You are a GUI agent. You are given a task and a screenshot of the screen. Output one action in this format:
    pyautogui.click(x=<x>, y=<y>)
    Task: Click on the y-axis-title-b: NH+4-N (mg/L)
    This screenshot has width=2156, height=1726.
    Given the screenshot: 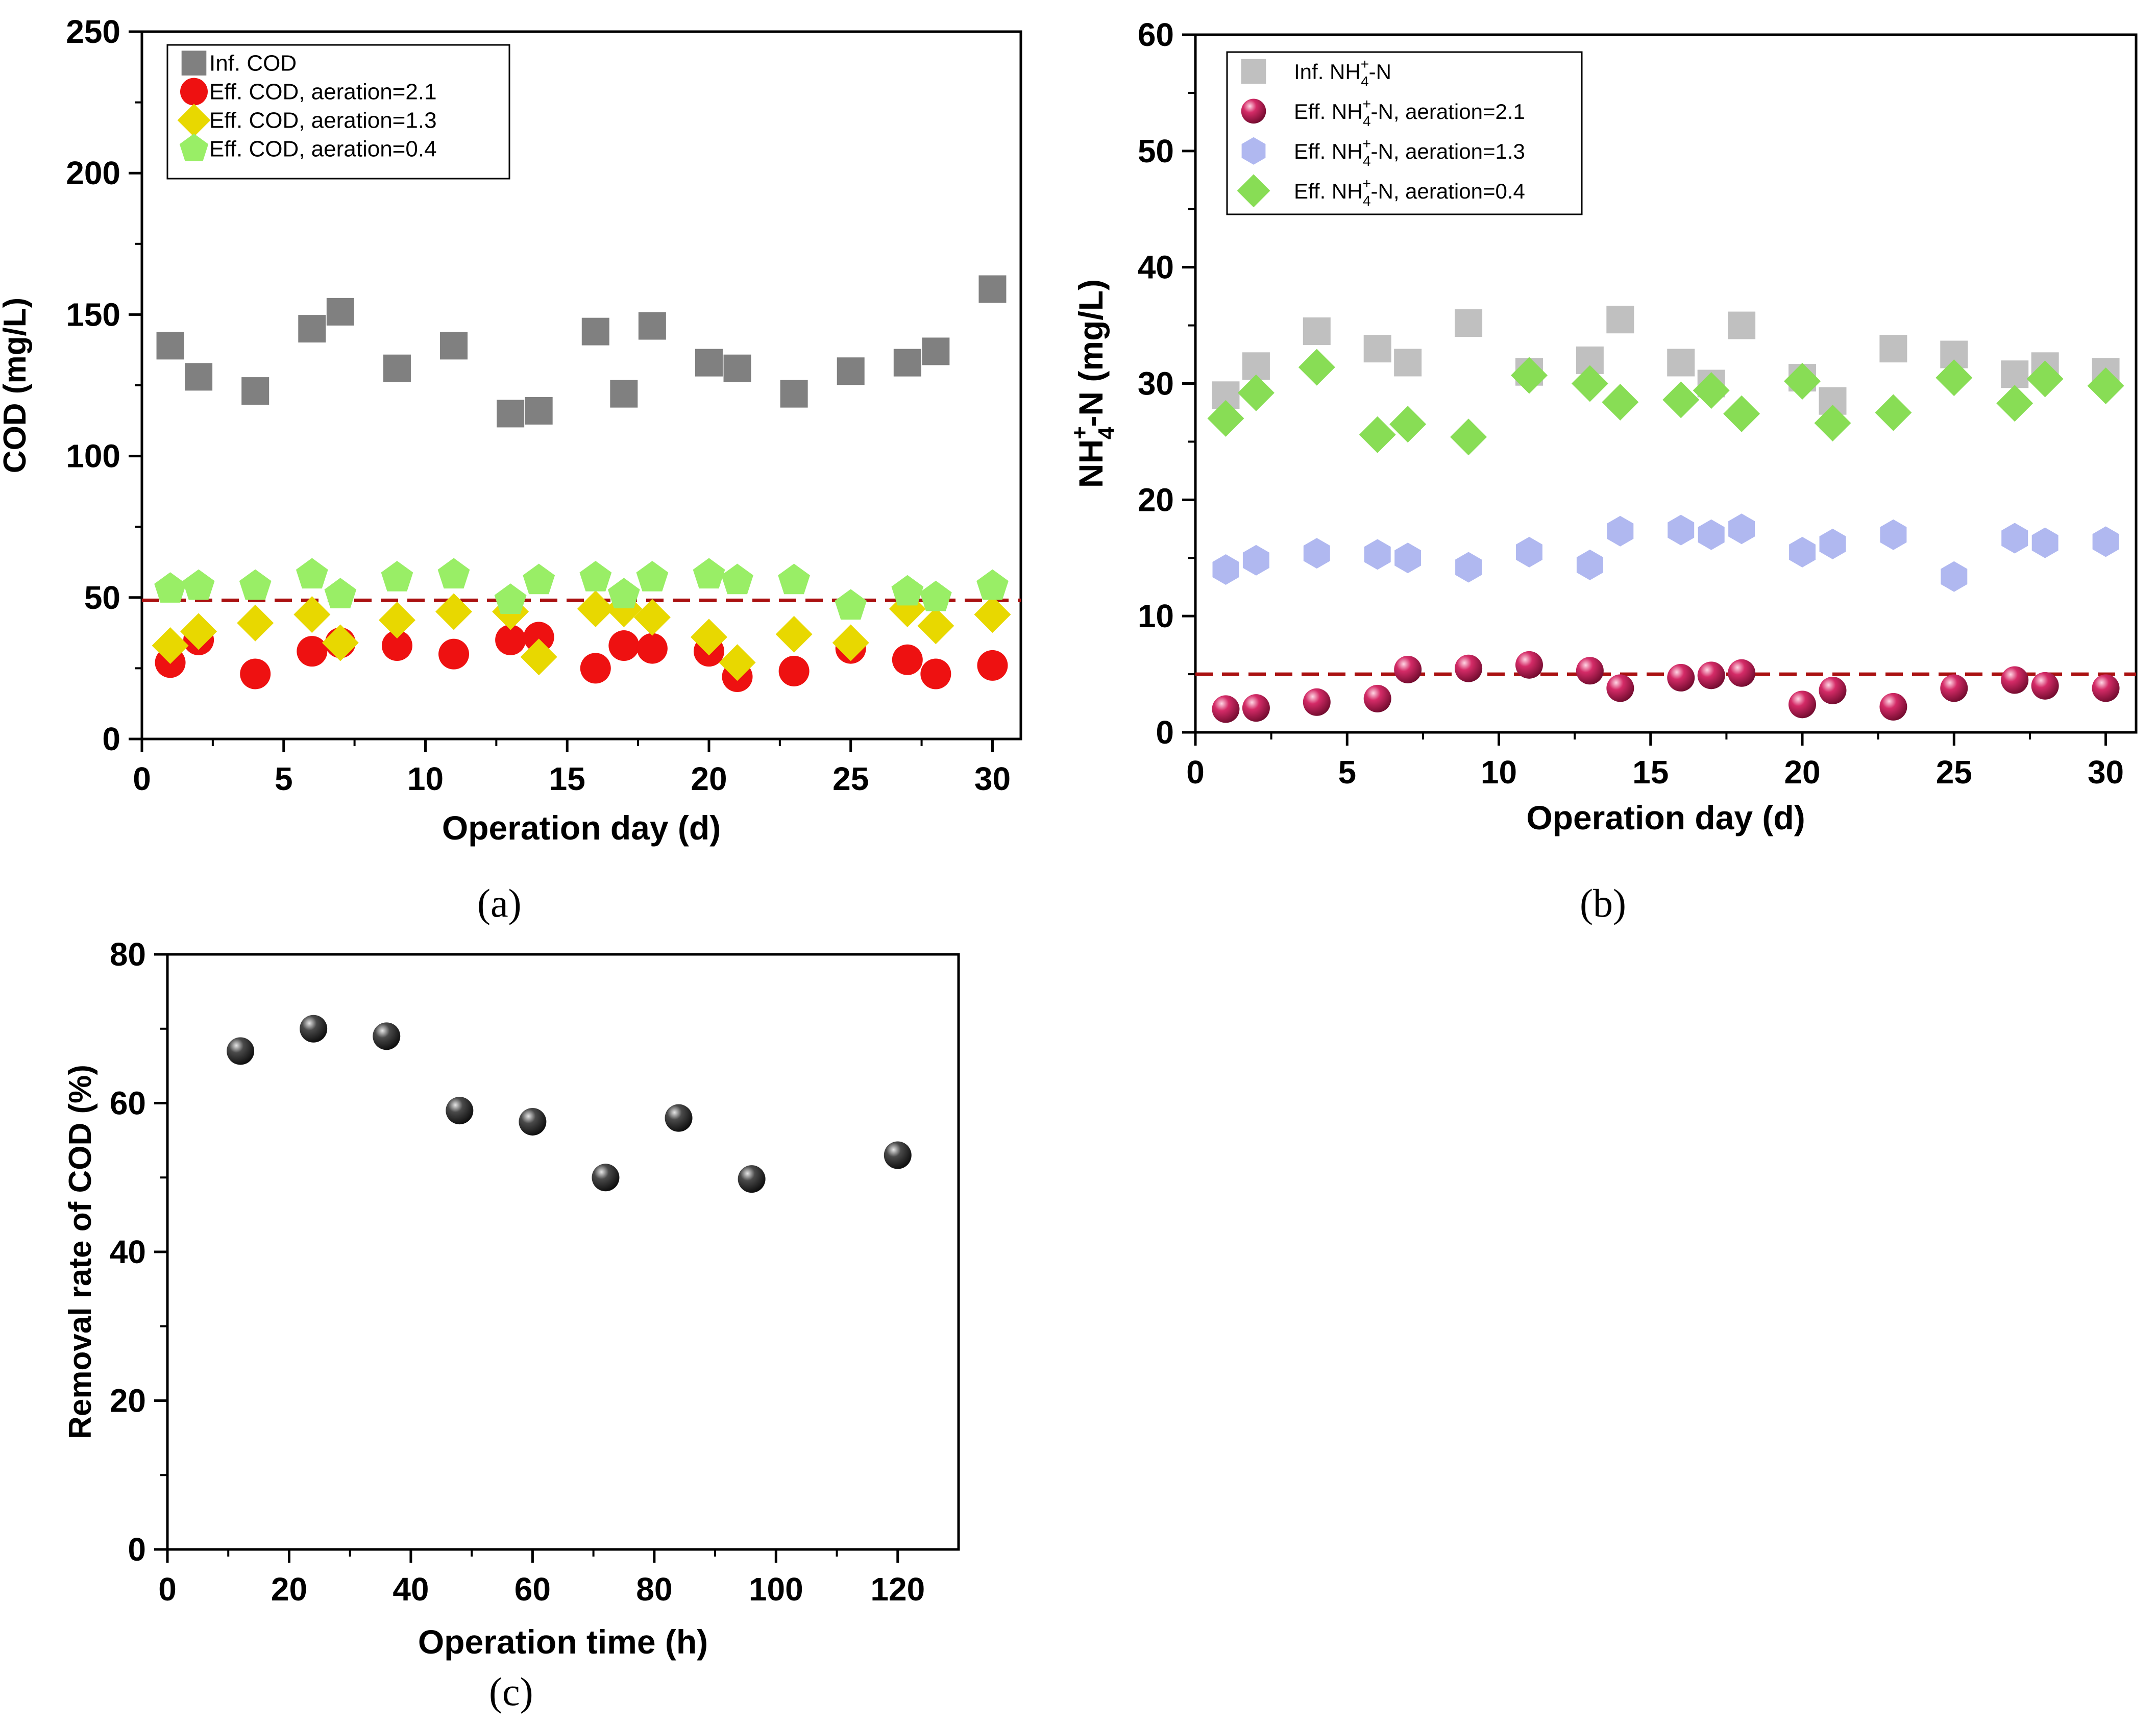 What is the action you would take?
    pyautogui.click(x=1093, y=383)
    